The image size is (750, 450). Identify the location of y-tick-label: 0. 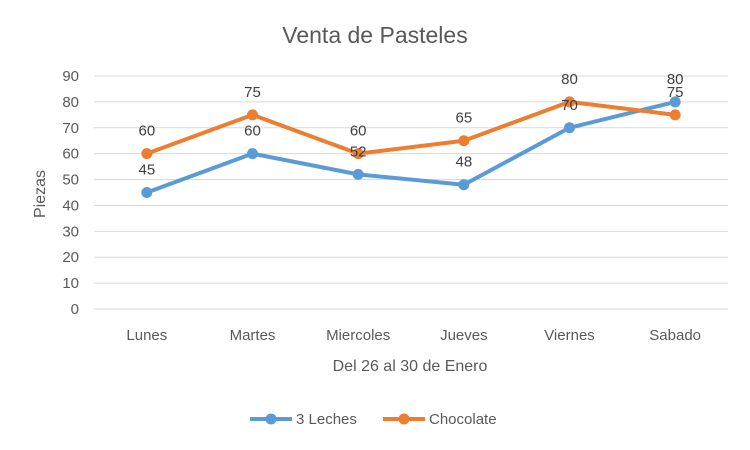
(75, 309).